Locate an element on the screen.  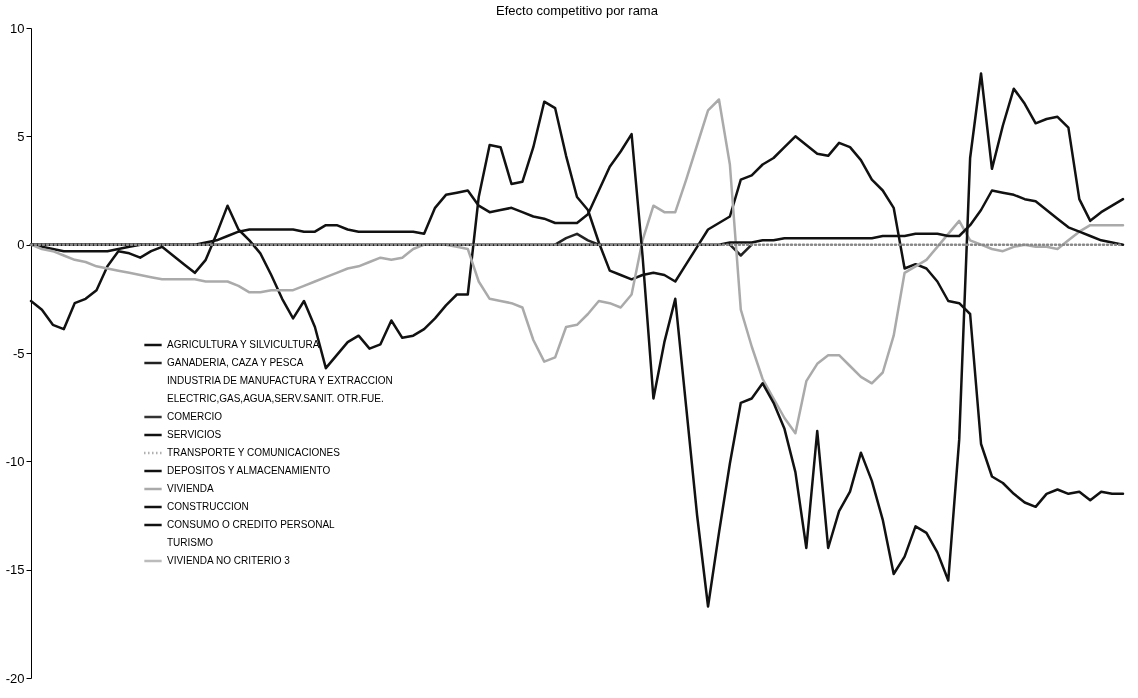
legend-label: GANADERIA, CAZA Y PESCA is located at coordinates (235, 362).